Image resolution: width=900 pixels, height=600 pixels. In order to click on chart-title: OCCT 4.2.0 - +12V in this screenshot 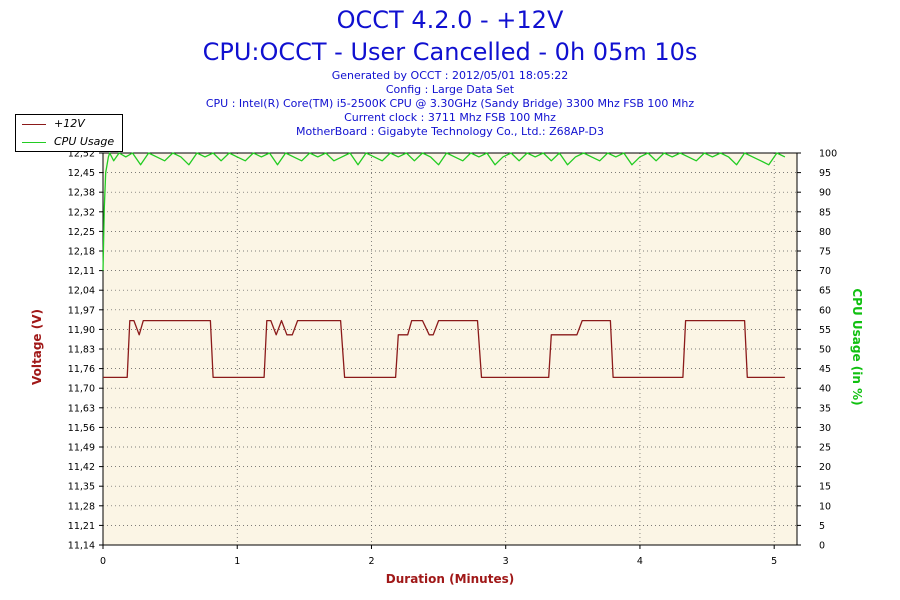, I will do `click(450, 20)`.